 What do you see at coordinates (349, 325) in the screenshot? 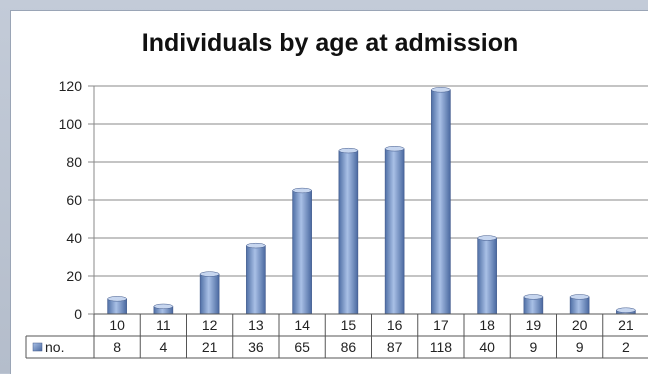
I see `x-category-label: 15` at bounding box center [349, 325].